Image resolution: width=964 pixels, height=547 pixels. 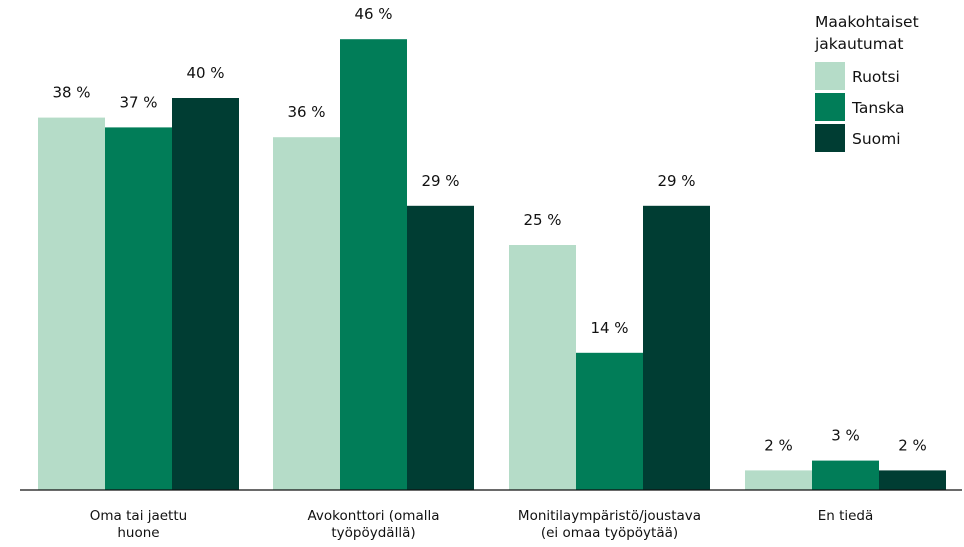 I want to click on category-label-1-line-1: työpöydällä), so click(x=373, y=533).